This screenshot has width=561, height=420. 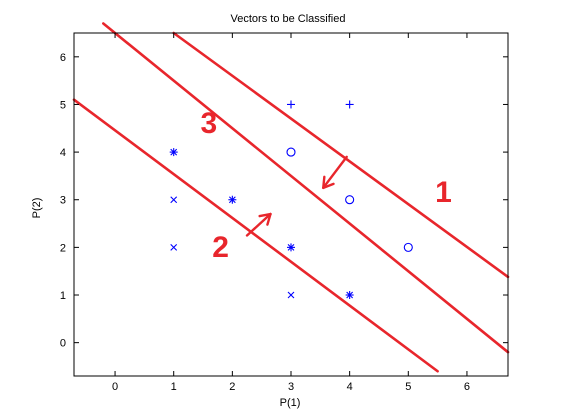 I want to click on x-axis-label: P(1), so click(x=290, y=403).